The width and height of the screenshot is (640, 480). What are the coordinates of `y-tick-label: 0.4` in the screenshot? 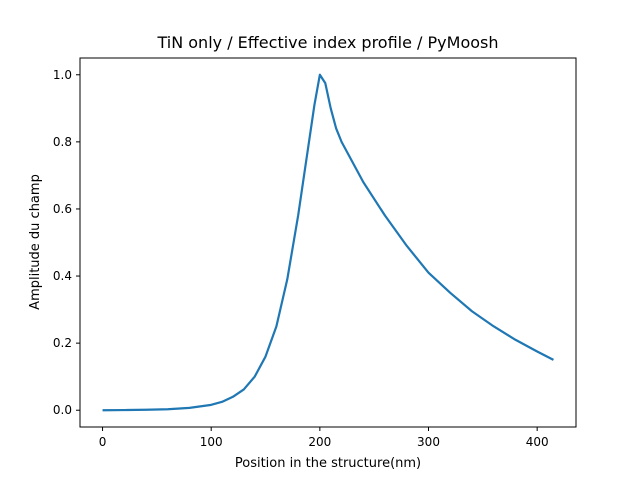 It's located at (62, 276).